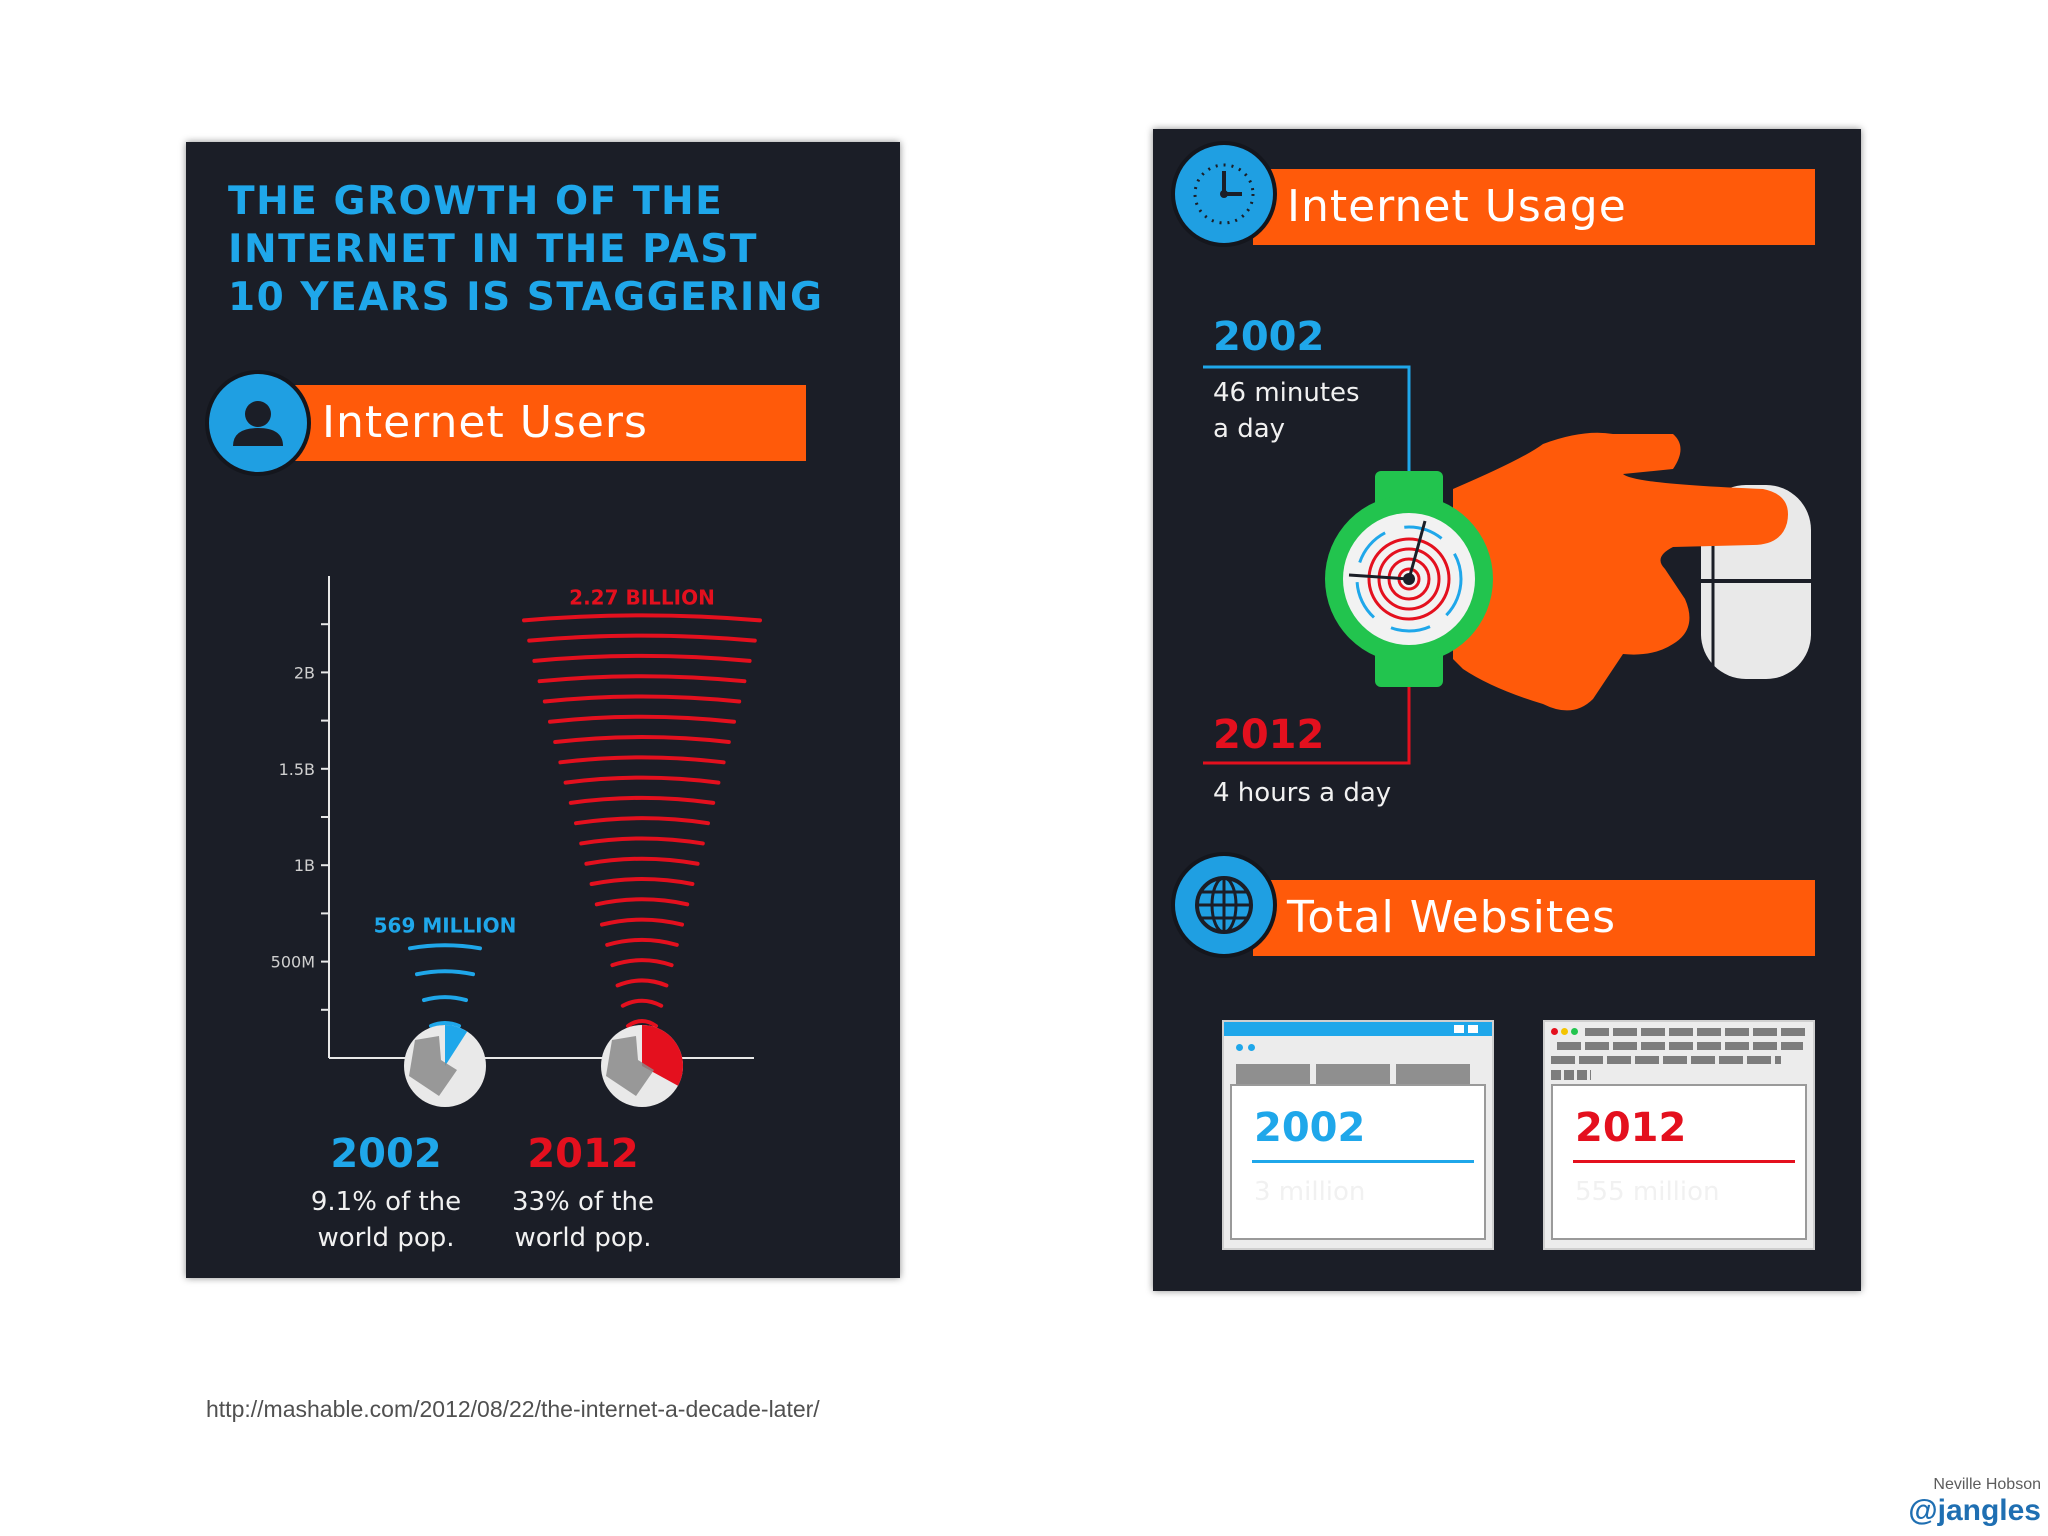 The width and height of the screenshot is (2048, 1536). I want to click on value-labels: 569 MILLION 2.27 BILLION, so click(544, 761).